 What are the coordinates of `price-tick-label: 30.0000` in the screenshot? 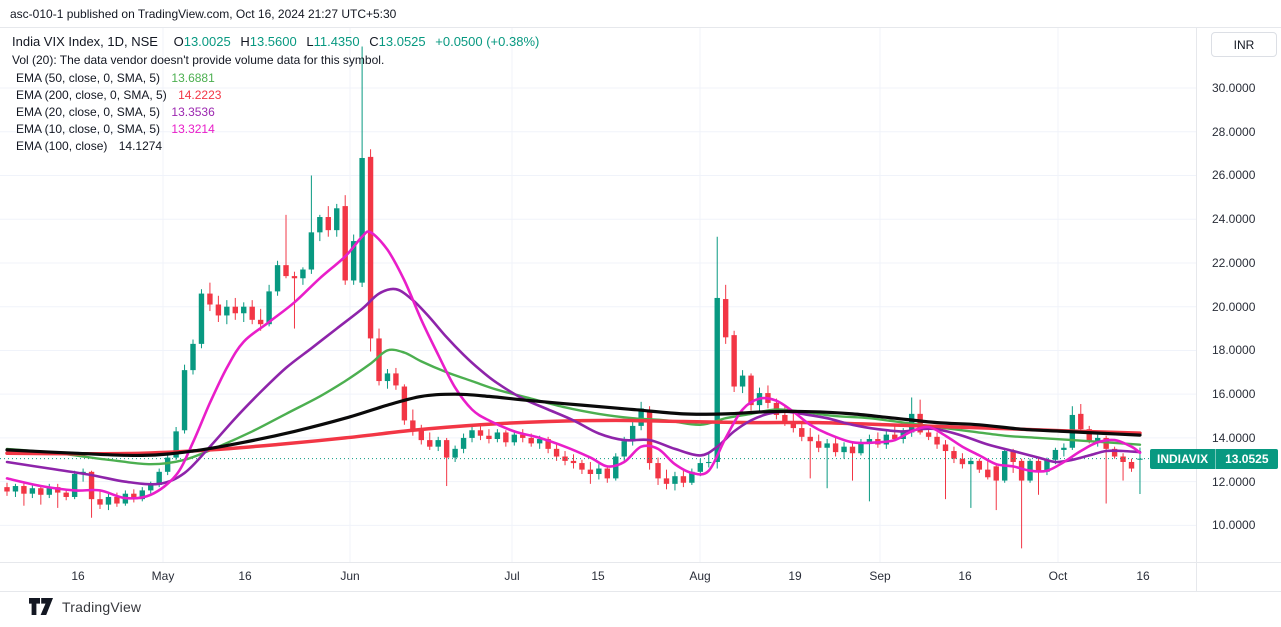 It's located at (1234, 88).